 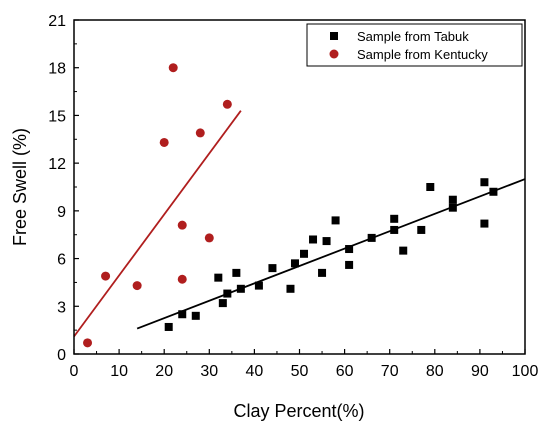 What do you see at coordinates (390, 371) in the screenshot?
I see `x-tick-label: 70` at bounding box center [390, 371].